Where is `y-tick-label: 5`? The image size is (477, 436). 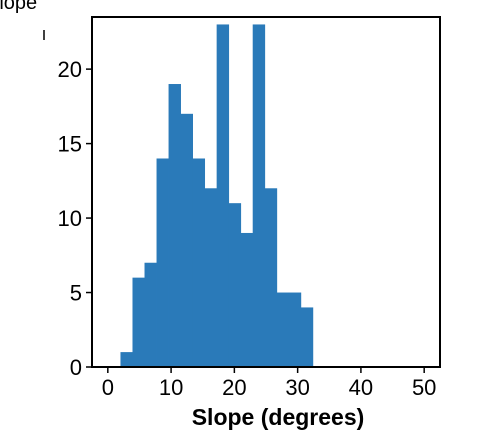 y-tick-label: 5 is located at coordinates (76, 293).